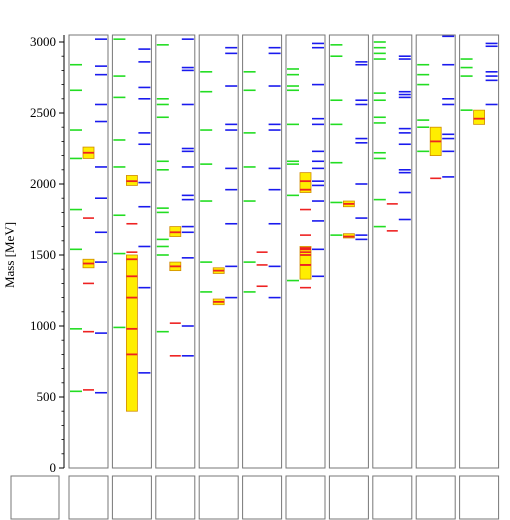  Describe the element at coordinates (43, 325) in the screenshot. I see `y-tick-label: 1000` at that location.